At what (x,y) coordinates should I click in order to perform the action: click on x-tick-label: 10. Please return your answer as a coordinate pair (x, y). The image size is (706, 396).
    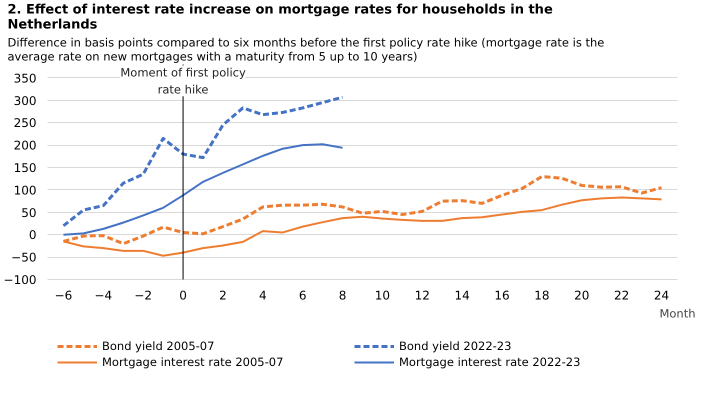
    Looking at the image, I should click on (382, 295).